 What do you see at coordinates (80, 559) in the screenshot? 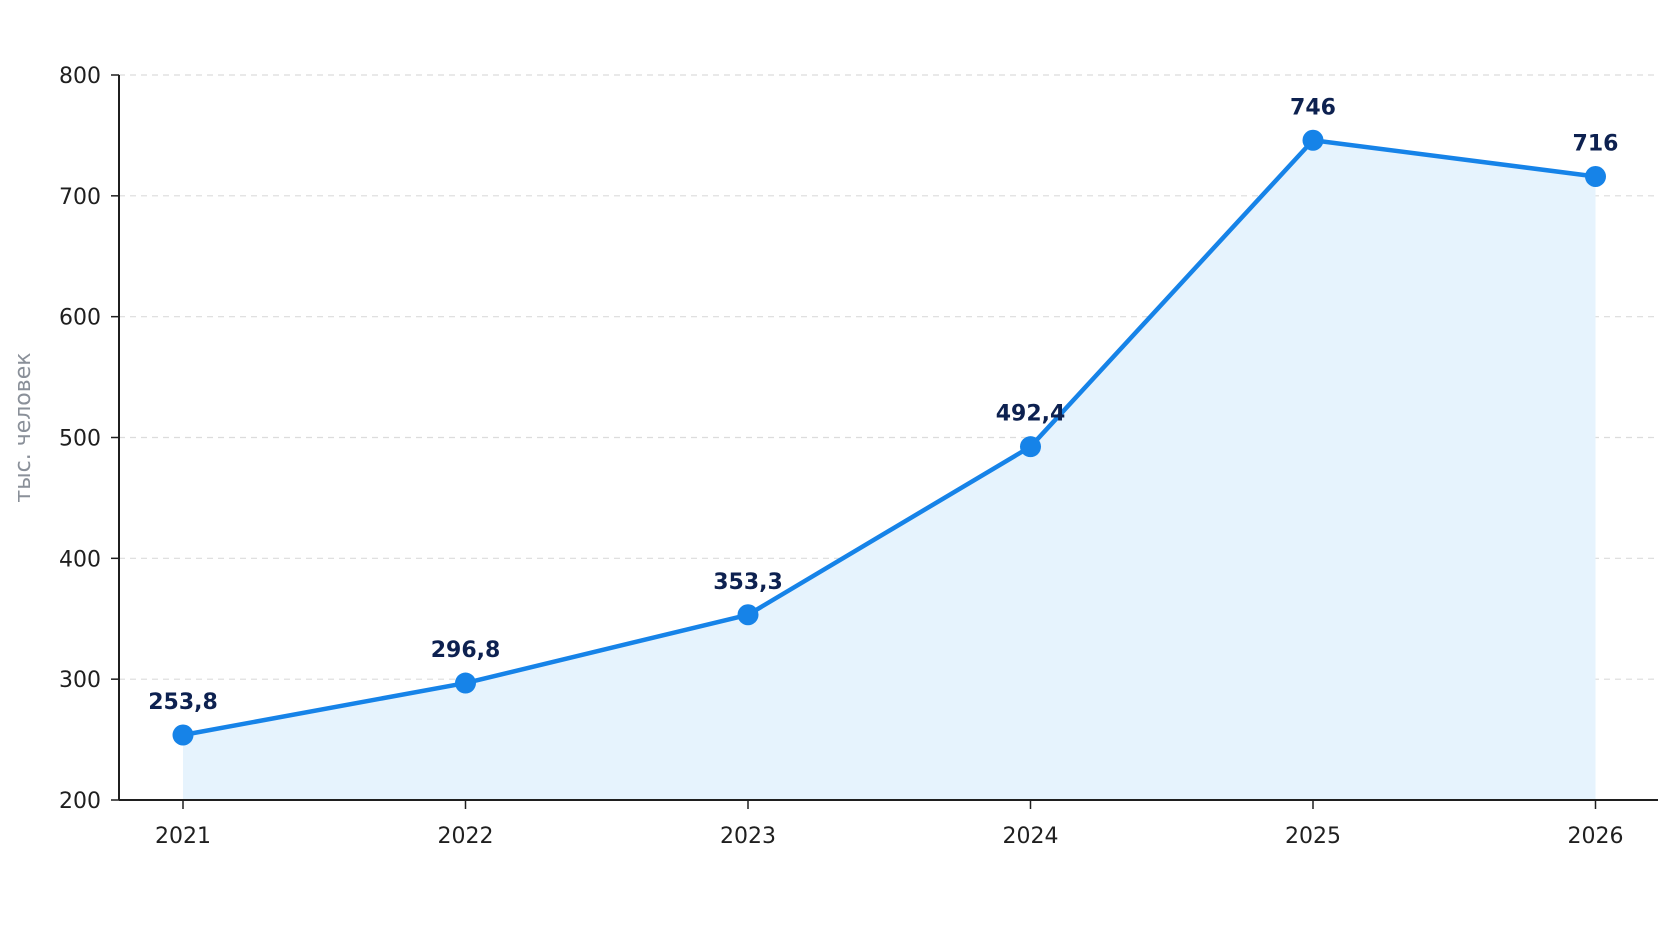
I see `y-tick-label: 400` at bounding box center [80, 559].